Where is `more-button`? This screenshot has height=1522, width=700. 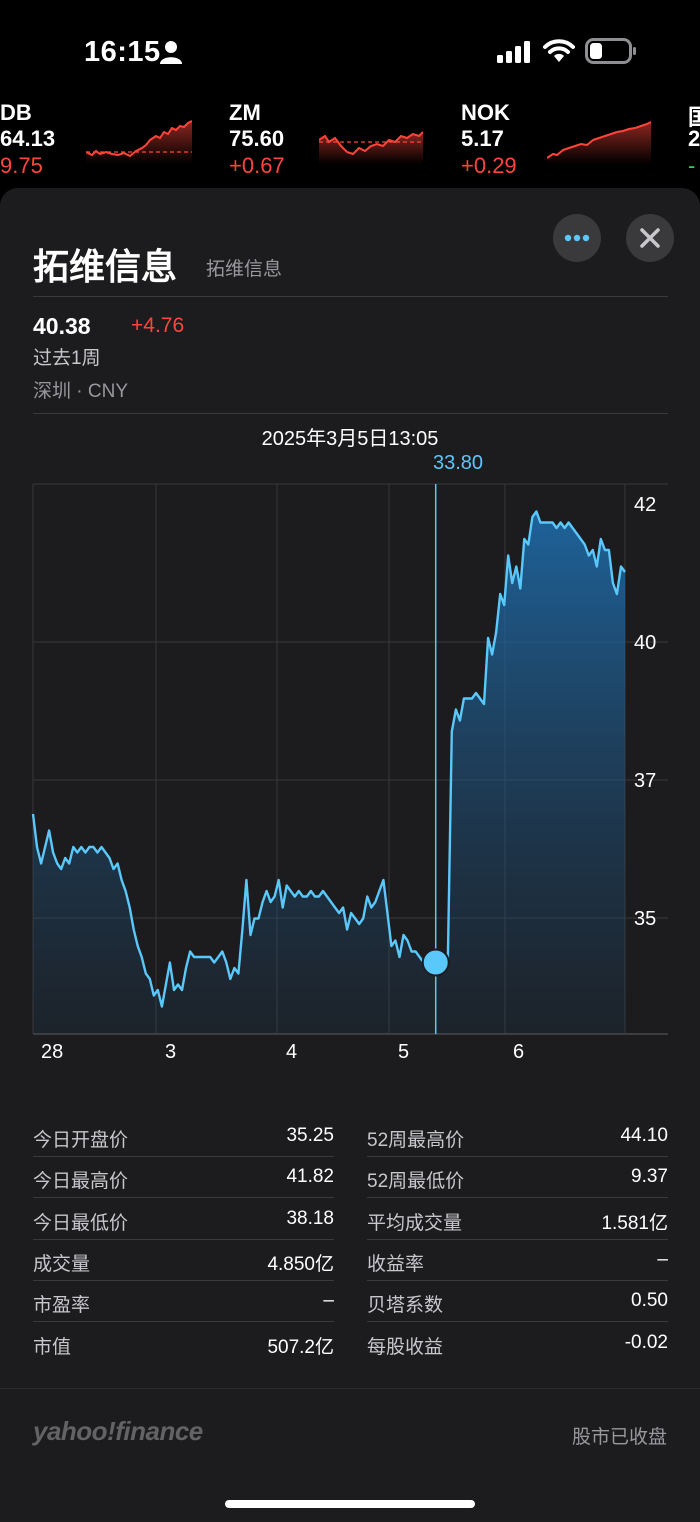 more-button is located at coordinates (577, 238).